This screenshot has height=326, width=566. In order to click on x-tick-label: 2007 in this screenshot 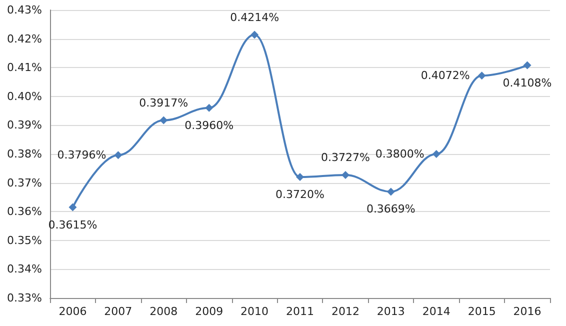, I will do `click(118, 311)`.